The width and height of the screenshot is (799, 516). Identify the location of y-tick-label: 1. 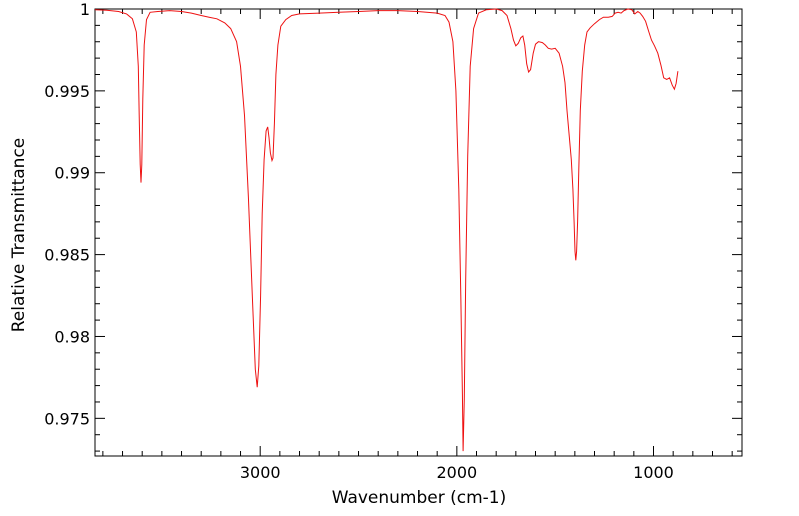
(85, 9).